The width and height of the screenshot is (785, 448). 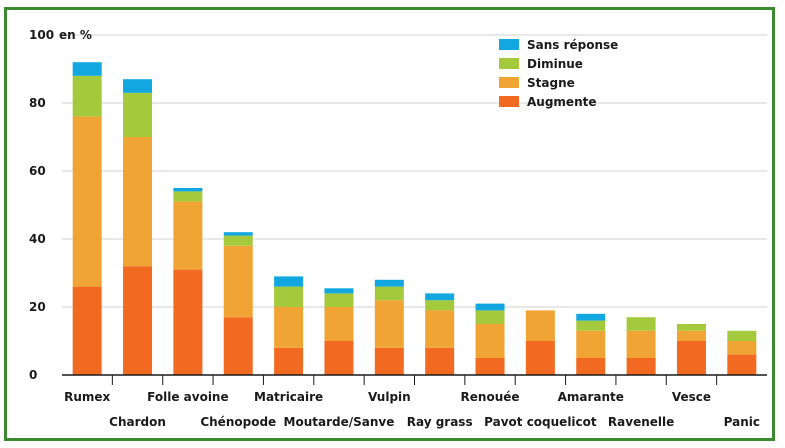 What do you see at coordinates (37, 307) in the screenshot?
I see `y-tick-label: 20` at bounding box center [37, 307].